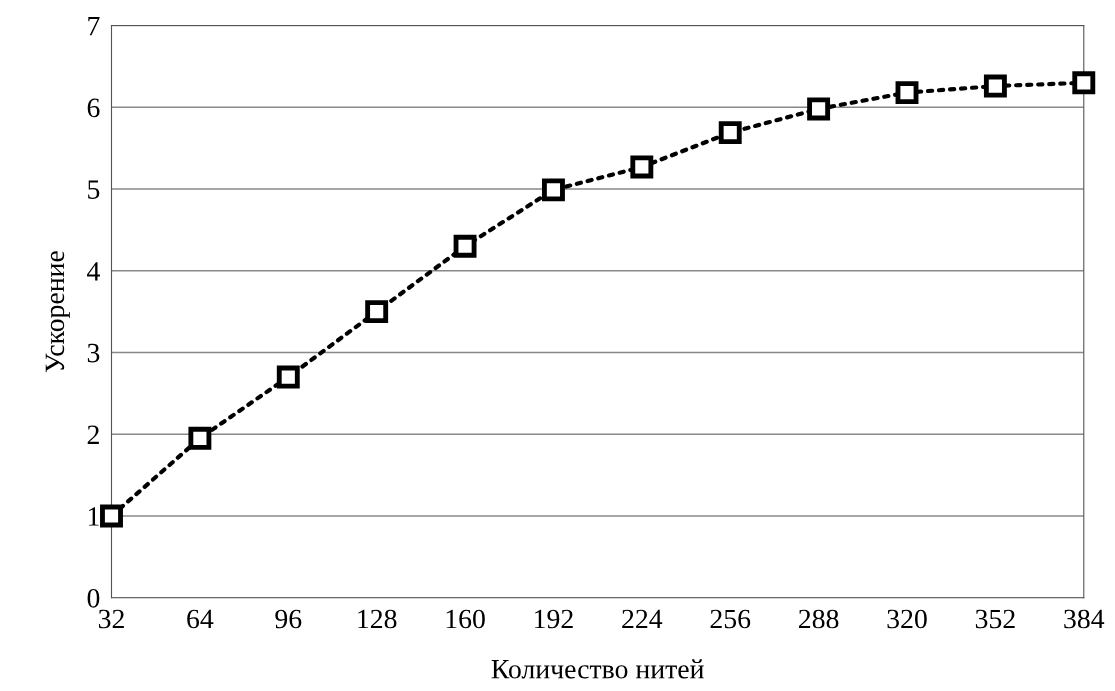 Image resolution: width=1115 pixels, height=691 pixels. What do you see at coordinates (111, 619) in the screenshot?
I see `x-tick-label: 32` at bounding box center [111, 619].